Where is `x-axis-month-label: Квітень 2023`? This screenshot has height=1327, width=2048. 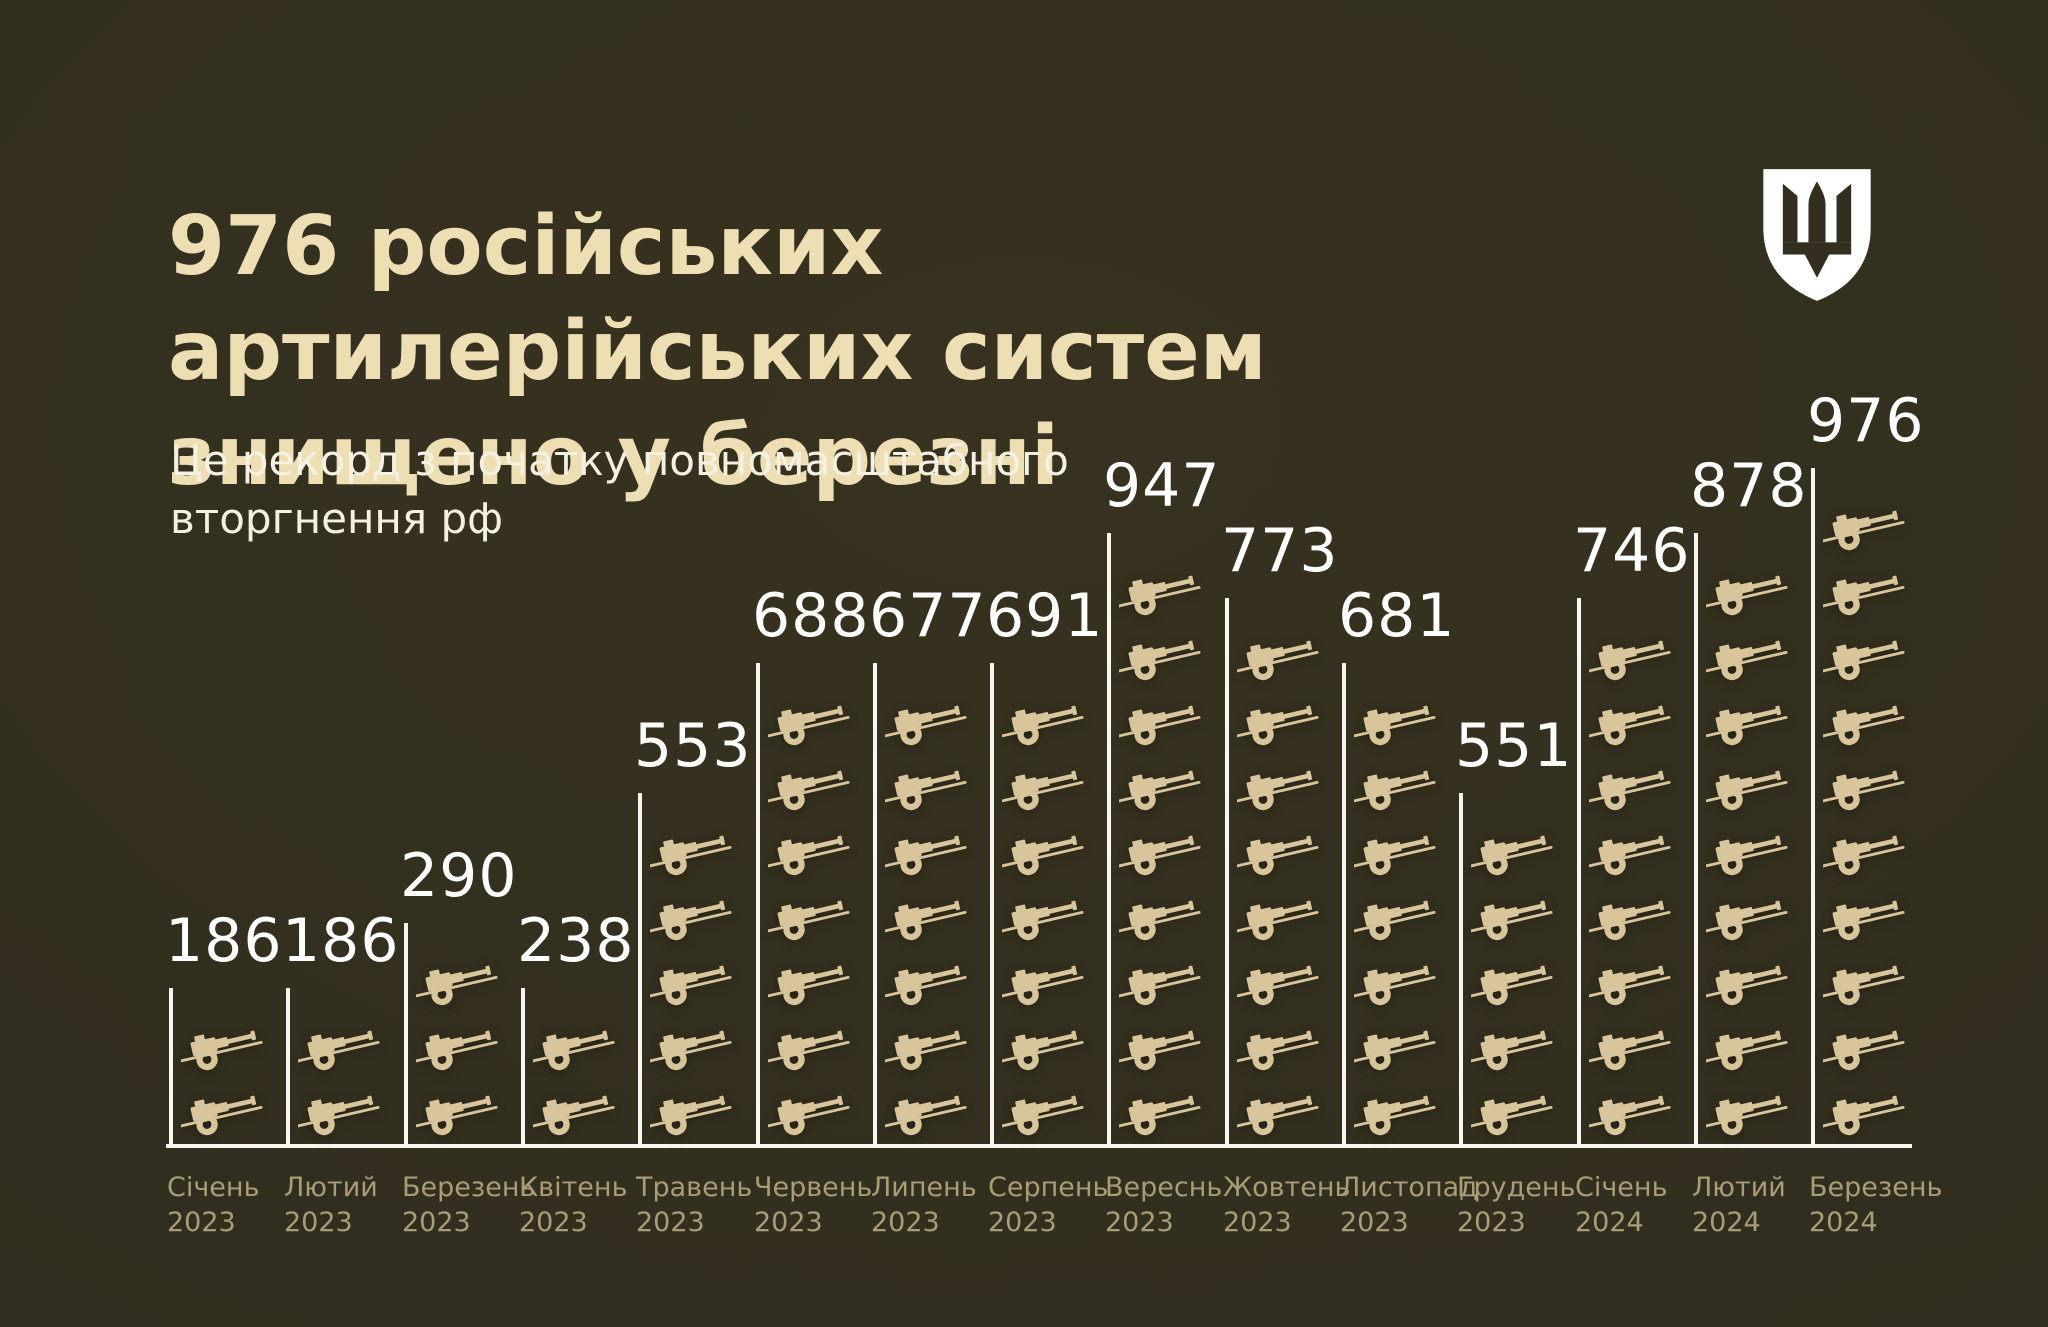
x-axis-month-label: Квітень 2023 is located at coordinates (573, 1205).